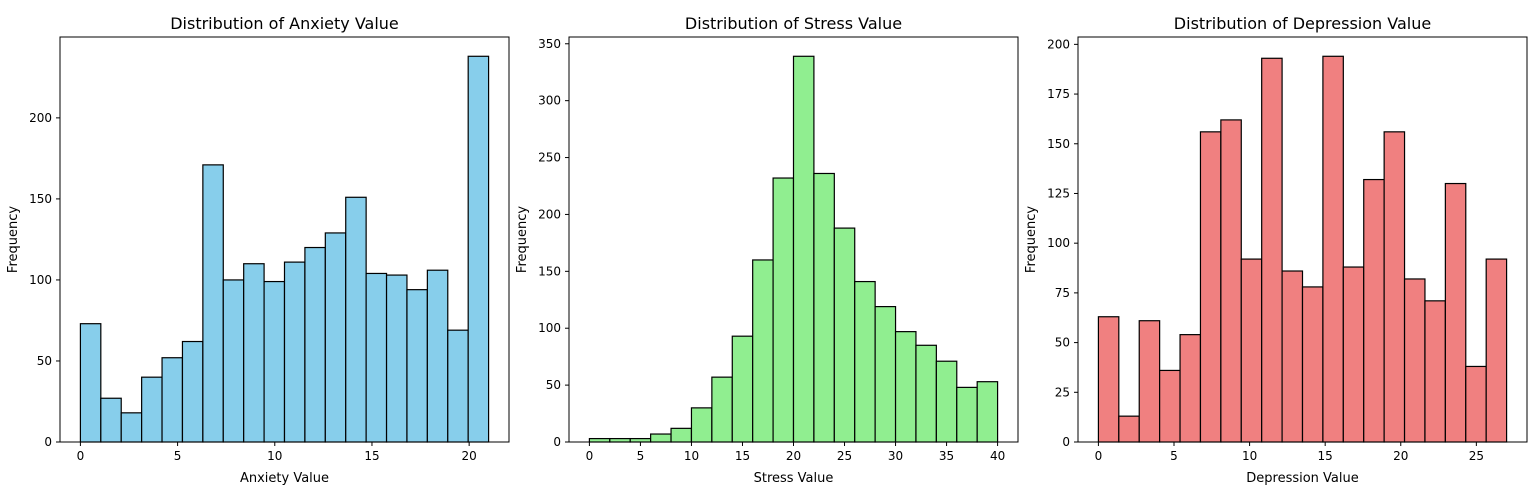  Describe the element at coordinates (553, 243) in the screenshot. I see `y-axis-ticks: 0 50 100 150 200 250 300 350` at that location.